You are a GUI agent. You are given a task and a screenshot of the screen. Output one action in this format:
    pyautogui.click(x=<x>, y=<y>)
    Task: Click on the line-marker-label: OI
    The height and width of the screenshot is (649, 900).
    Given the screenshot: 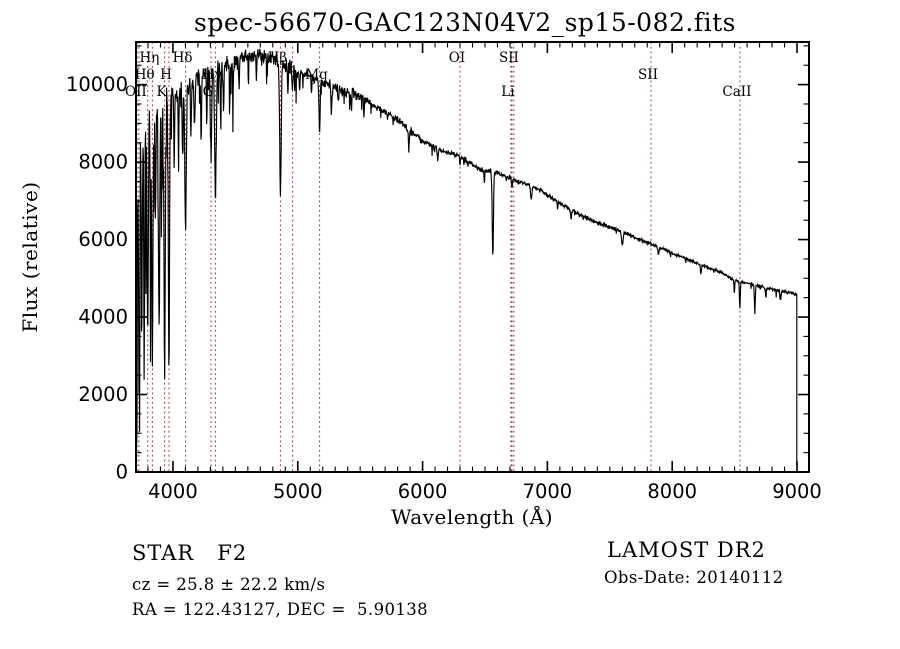 What is the action you would take?
    pyautogui.click(x=457, y=58)
    